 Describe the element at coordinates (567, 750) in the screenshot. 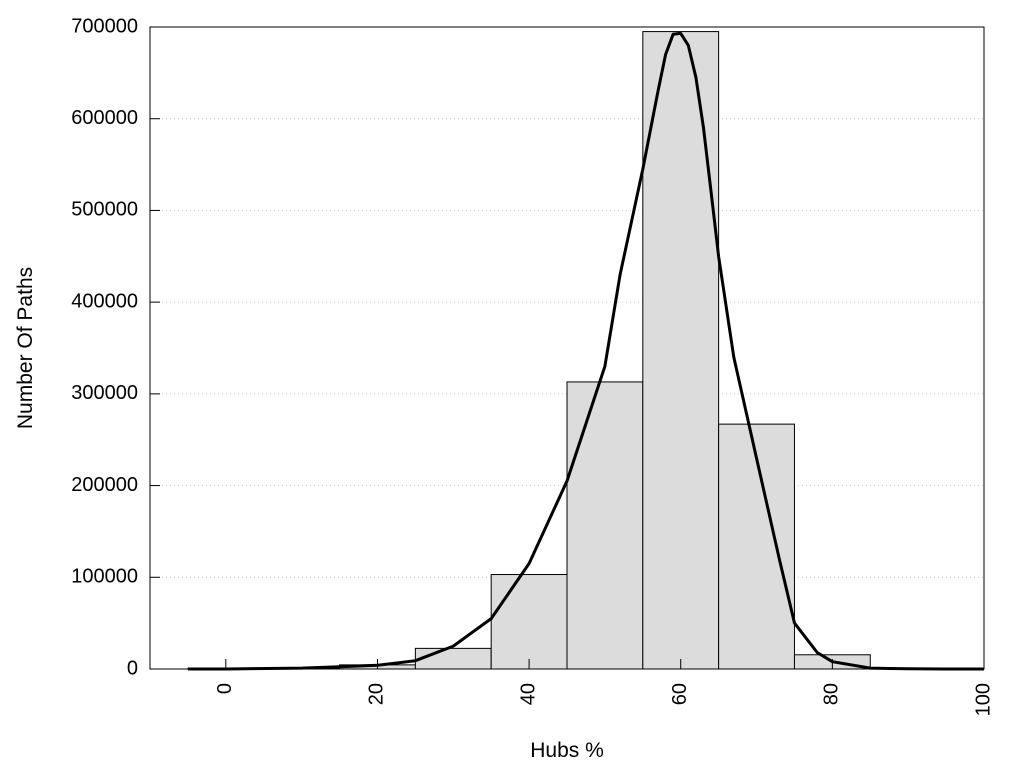

I see `x-axis-title: Hubs %` at that location.